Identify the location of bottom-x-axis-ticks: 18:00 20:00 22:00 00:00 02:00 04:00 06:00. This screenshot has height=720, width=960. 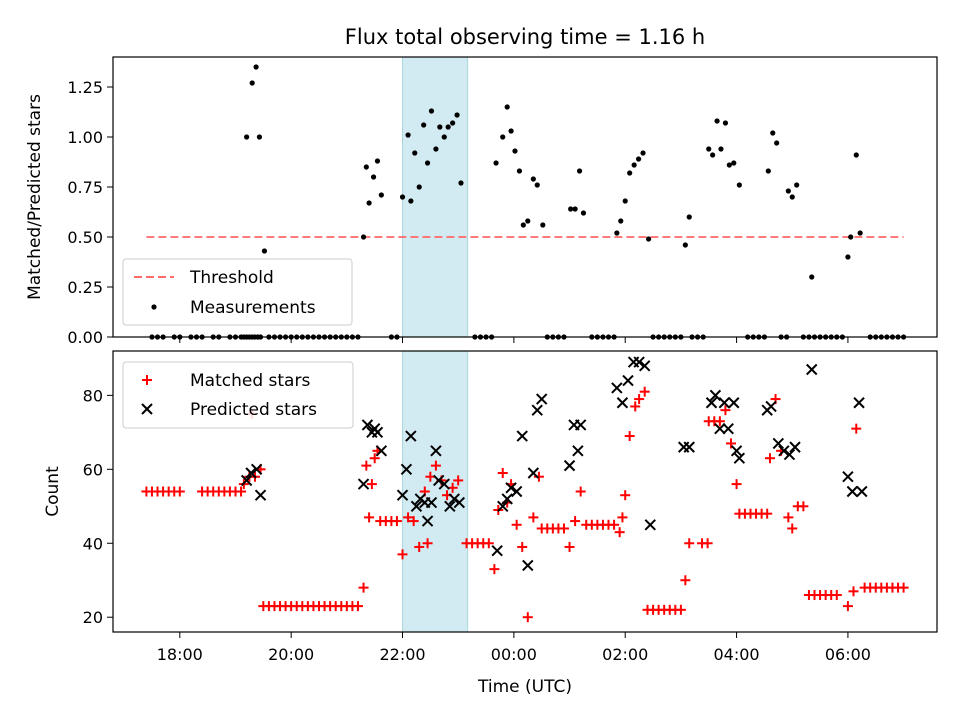
(514, 648).